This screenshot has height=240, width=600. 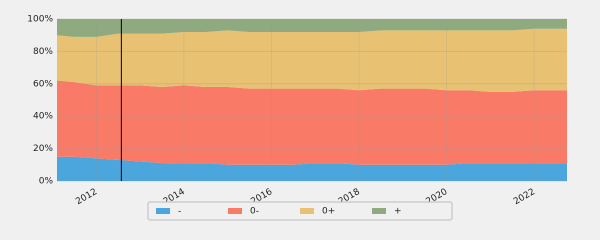 What do you see at coordinates (524, 197) in the screenshot?
I see `x-tick-label: 2022` at bounding box center [524, 197].